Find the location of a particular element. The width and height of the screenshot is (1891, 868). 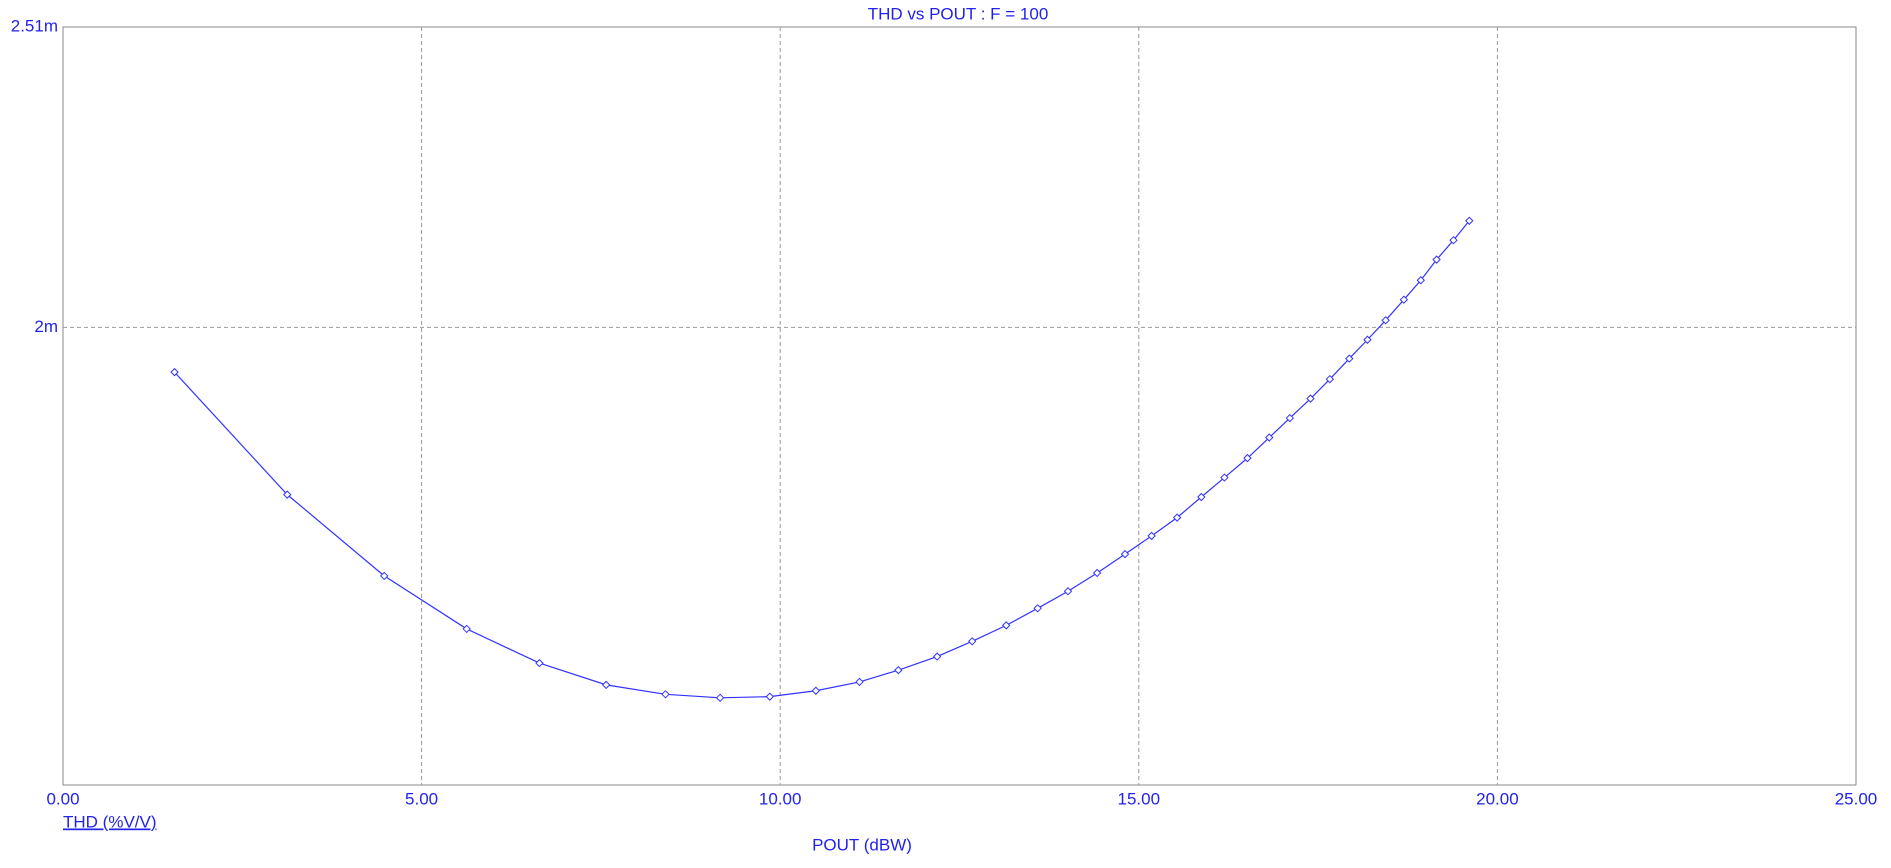

legend-entry: THD (%V/V) is located at coordinates (110, 821).